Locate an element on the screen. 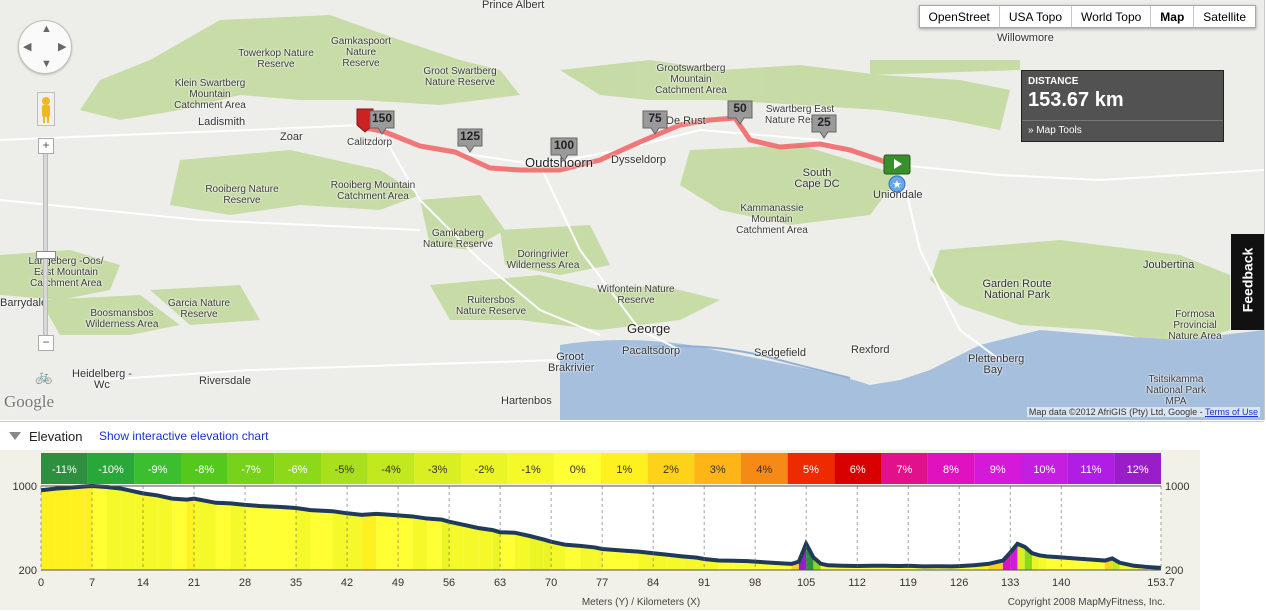 This screenshot has width=1266, height=611. x-tick-label: 112 is located at coordinates (857, 583).